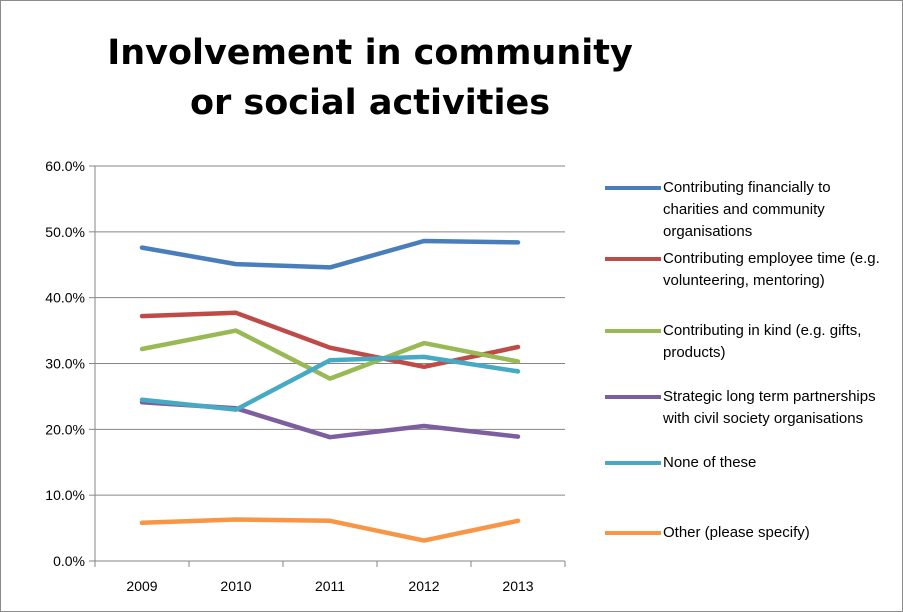 This screenshot has width=903, height=612. What do you see at coordinates (69, 561) in the screenshot?
I see `y-tick-label: 0.0%` at bounding box center [69, 561].